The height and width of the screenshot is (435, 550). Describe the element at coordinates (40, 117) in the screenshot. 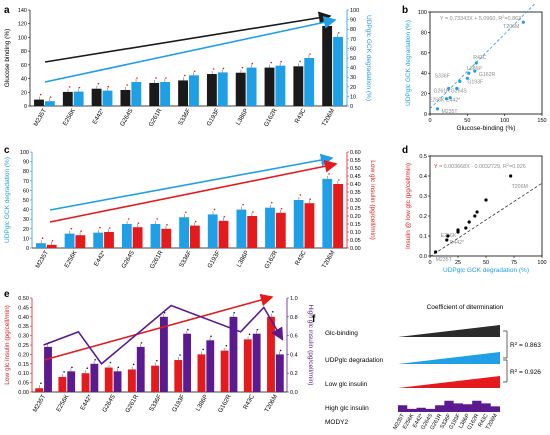

I see `category-label: M235T` at that location.